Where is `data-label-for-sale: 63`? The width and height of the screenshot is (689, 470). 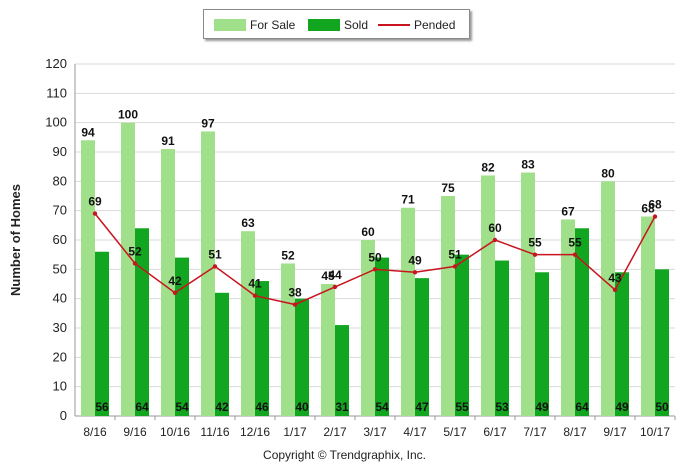 data-label-for-sale: 63 is located at coordinates (248, 223).